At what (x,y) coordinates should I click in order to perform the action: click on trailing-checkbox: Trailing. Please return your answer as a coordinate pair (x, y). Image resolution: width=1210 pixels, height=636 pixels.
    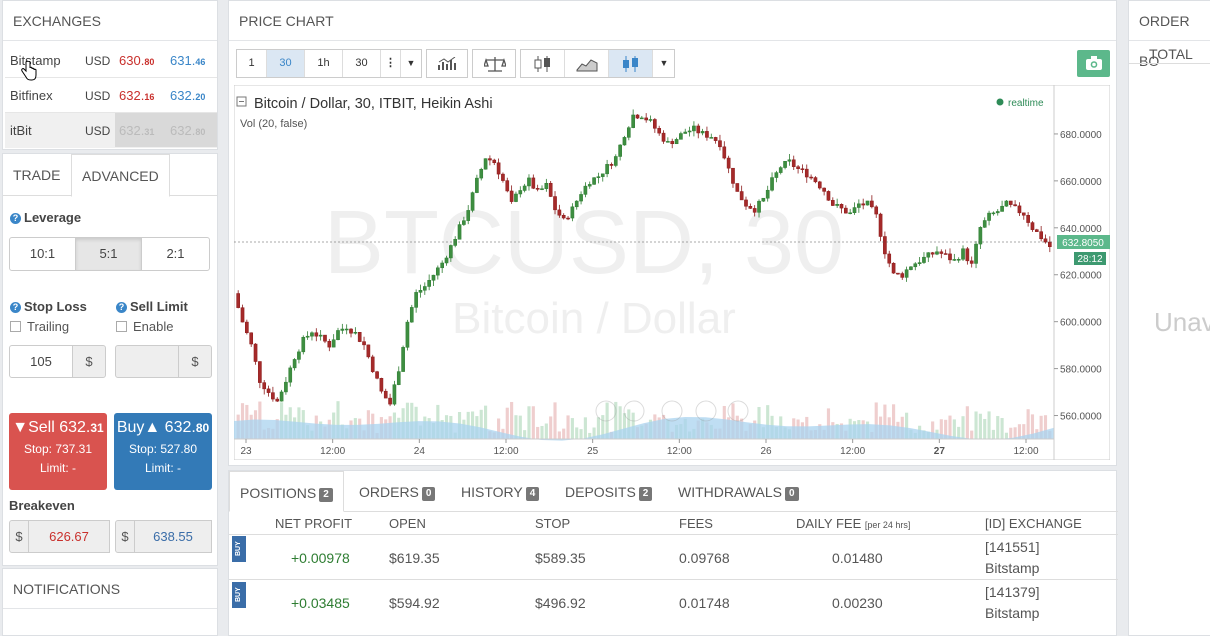
    Looking at the image, I should click on (39, 326).